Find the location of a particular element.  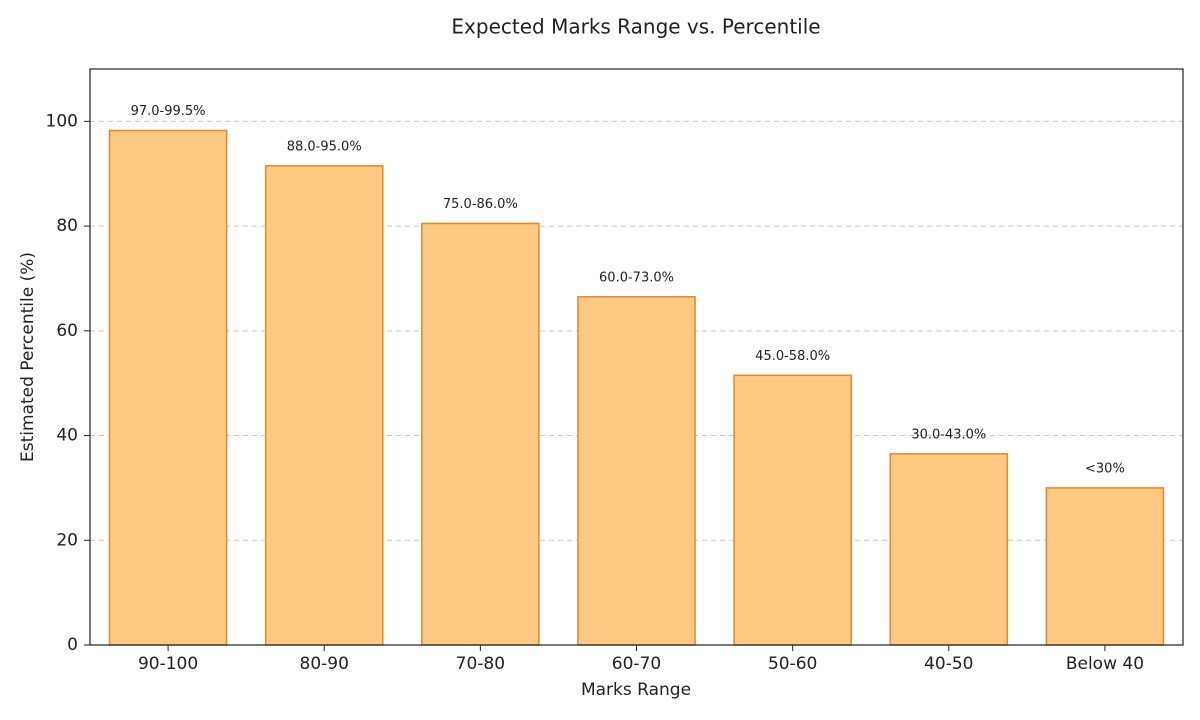

bar-annotation: 88.0-95.0% is located at coordinates (324, 146).